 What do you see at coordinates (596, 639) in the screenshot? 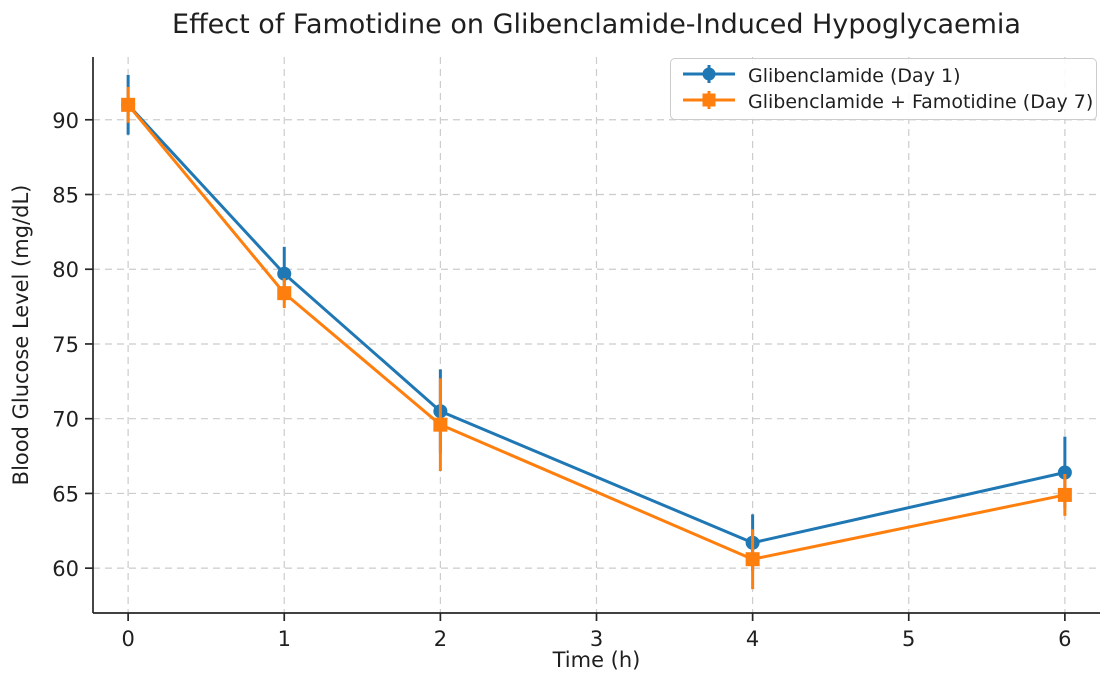
I see `x-tick-label: 3` at bounding box center [596, 639].